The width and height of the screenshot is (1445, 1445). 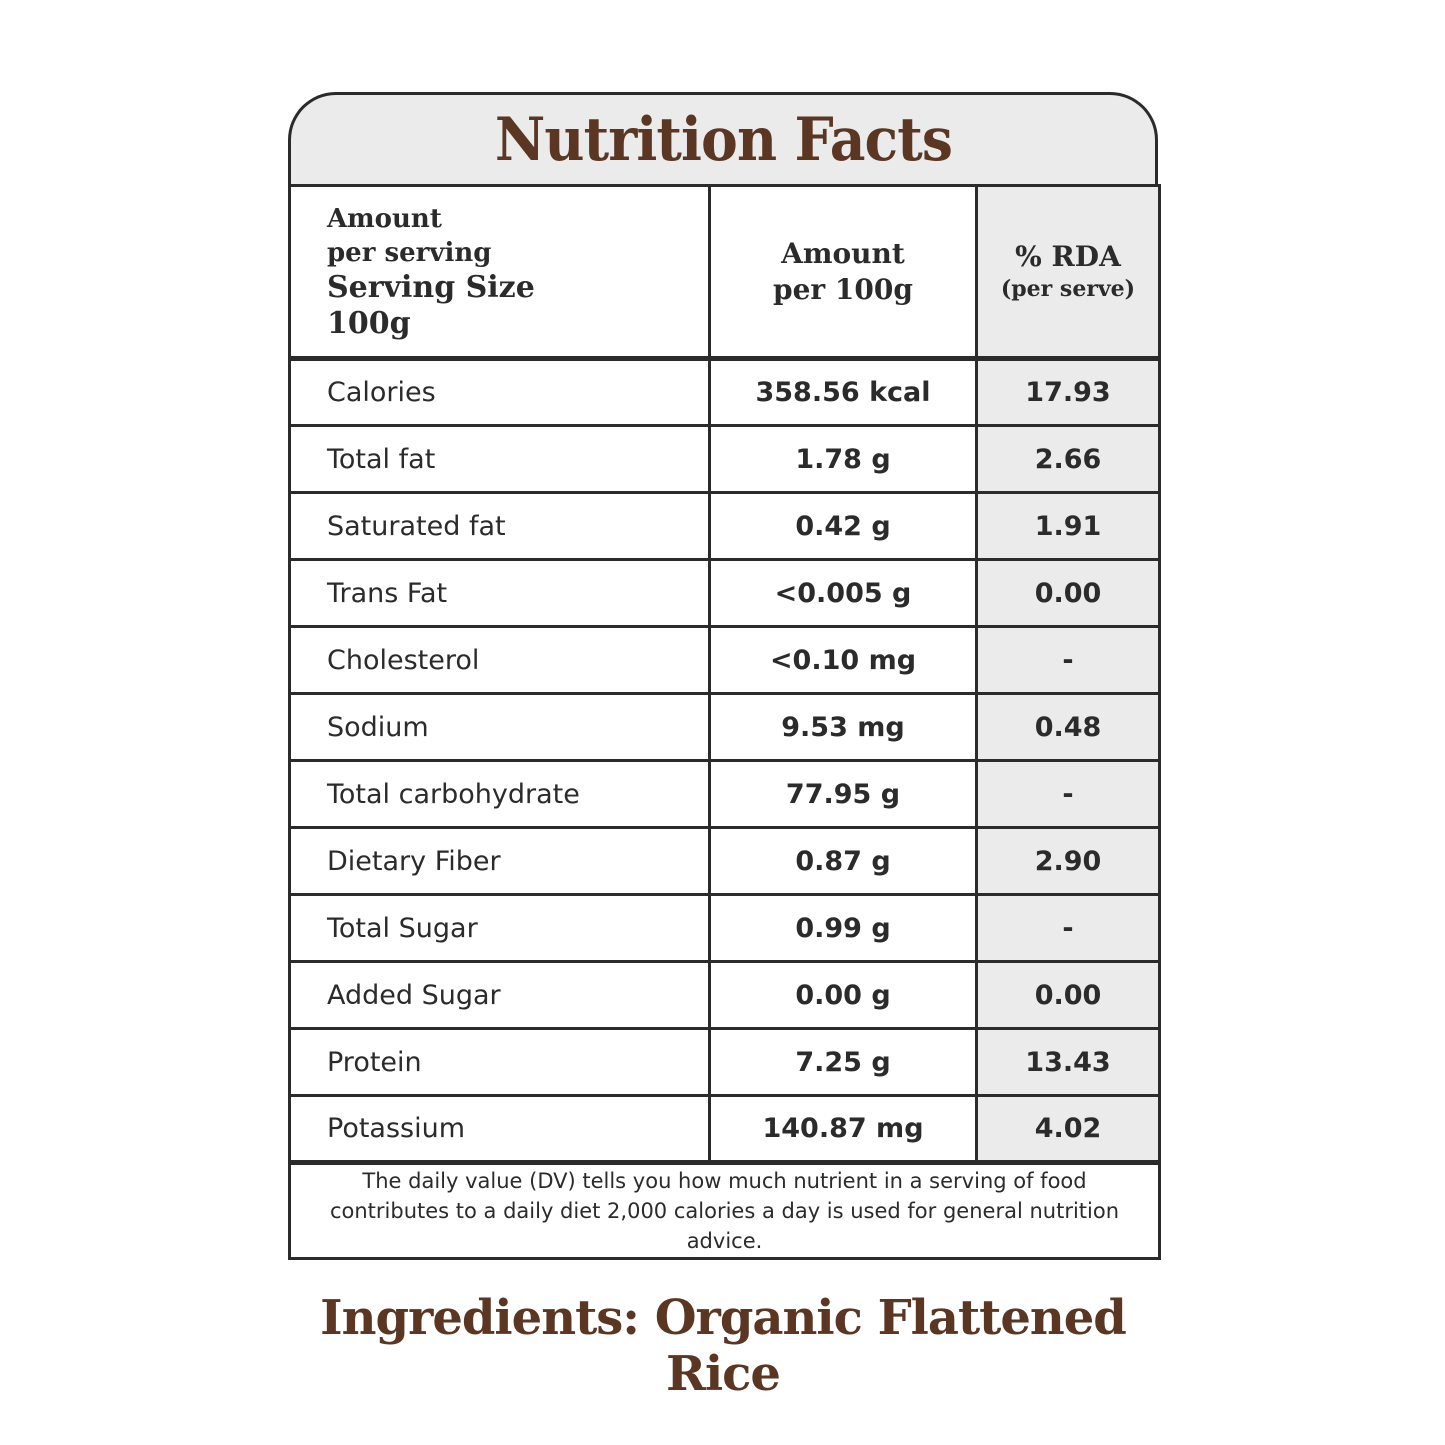 What do you see at coordinates (1068, 727) in the screenshot?
I see `nutrient-rda: 0.48` at bounding box center [1068, 727].